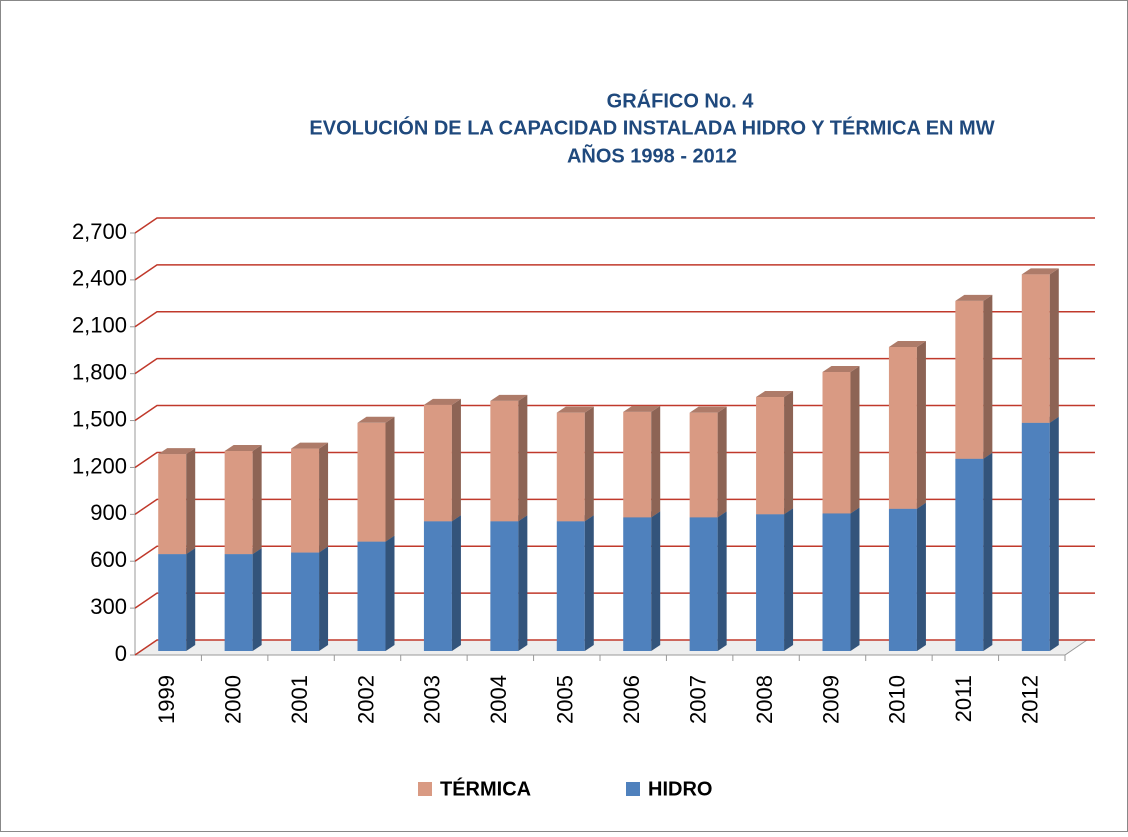 The image size is (1128, 837). Describe the element at coordinates (166, 699) in the screenshot. I see `x-tick-label: 1999` at that location.